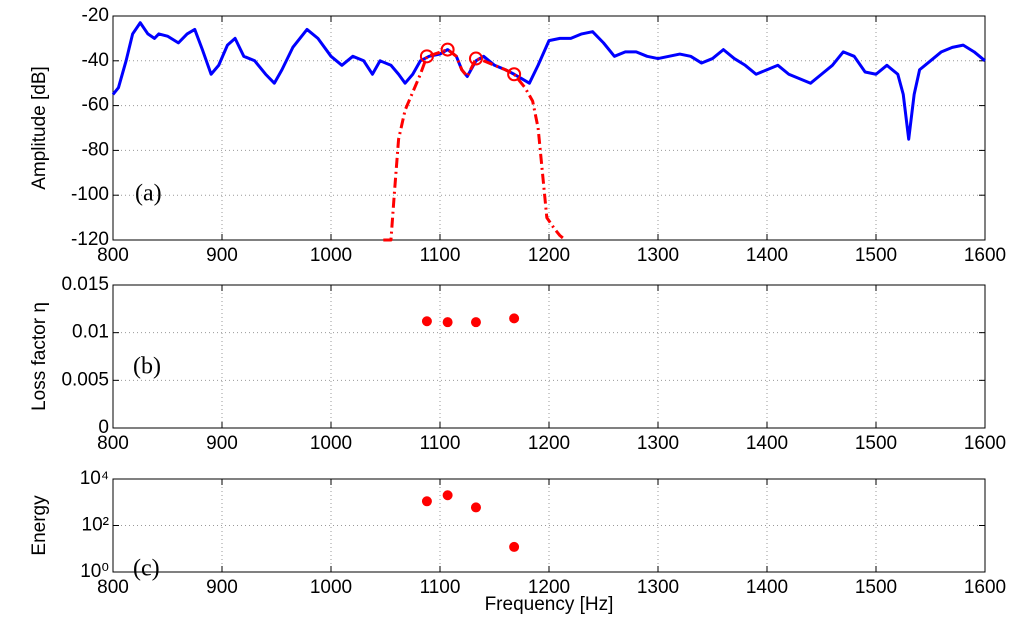 The image size is (1014, 622). Describe the element at coordinates (85, 379) in the screenshot. I see `y-tick-label: 0.005` at that location.